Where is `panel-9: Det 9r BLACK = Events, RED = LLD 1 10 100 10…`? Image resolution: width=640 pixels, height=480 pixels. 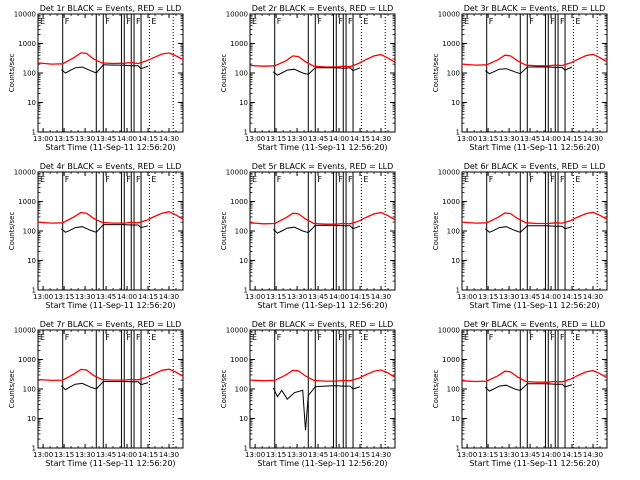
panel-9: Det 9r BLACK = Events, RED = LLD 1 10 100 10… is located at coordinates (520, 394).